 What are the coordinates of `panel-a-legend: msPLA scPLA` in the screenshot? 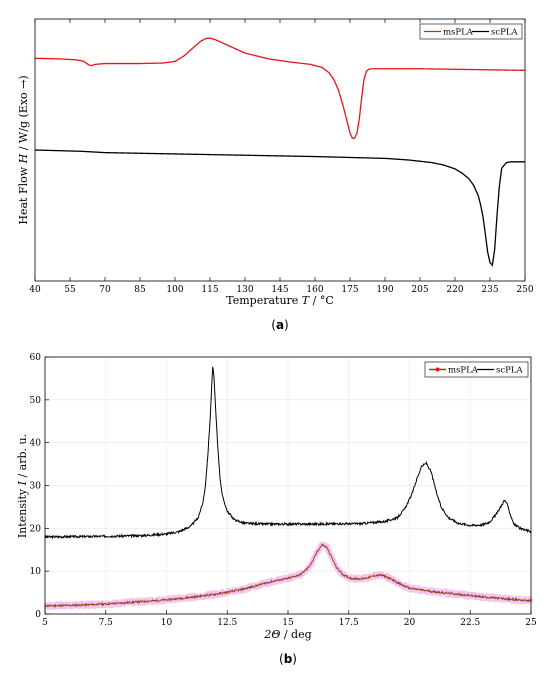 It's located at (471, 31).